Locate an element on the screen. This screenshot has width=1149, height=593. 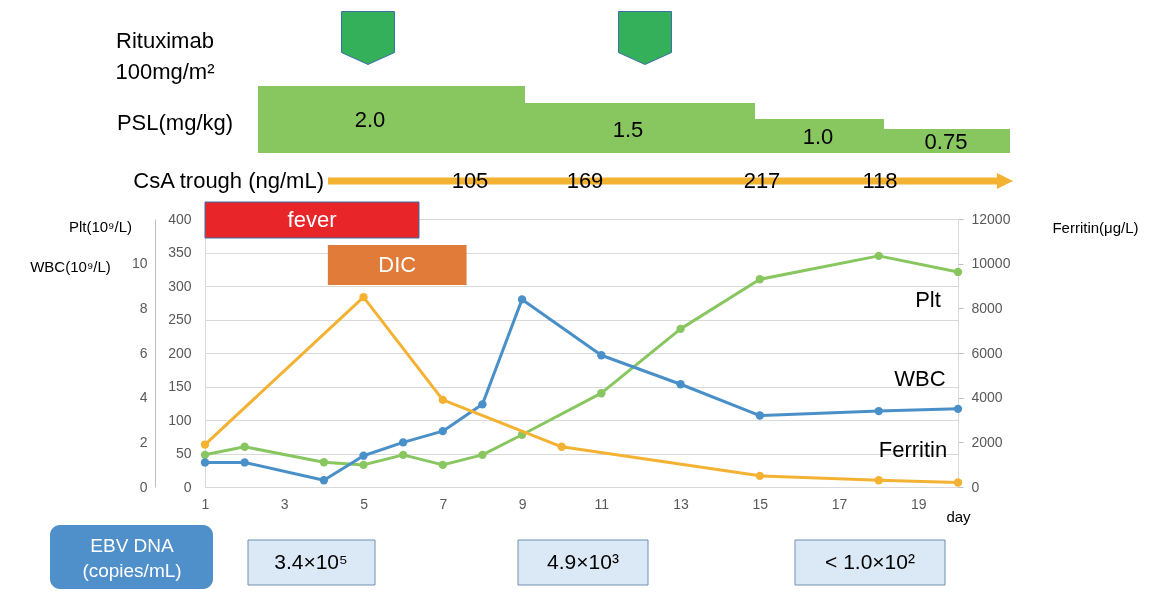
y2-tick-label: 4000 is located at coordinates (987, 397).